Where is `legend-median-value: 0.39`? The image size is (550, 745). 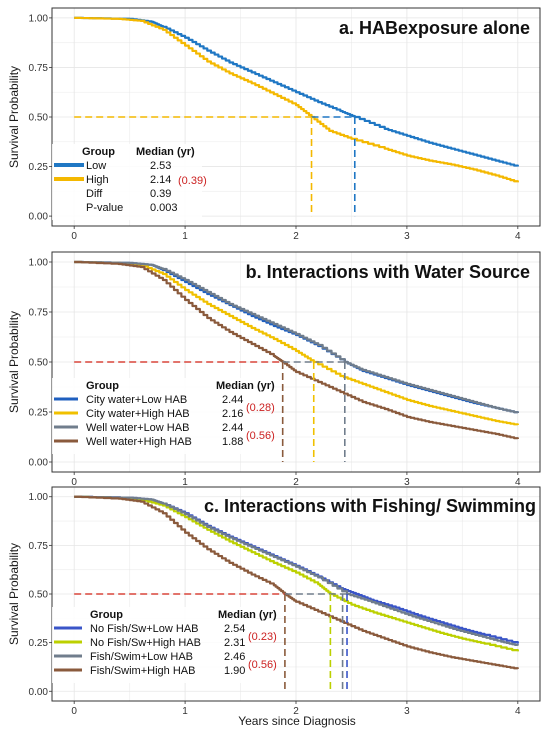
legend-median-value: 0.39 is located at coordinates (160, 194).